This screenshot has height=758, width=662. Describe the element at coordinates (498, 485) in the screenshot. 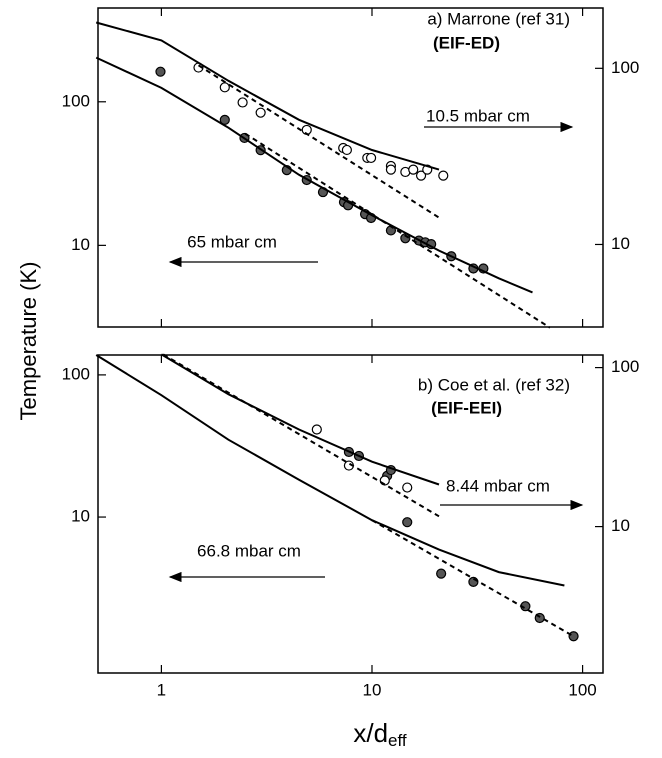

I see `annotation: 8.44 mbar cm` at that location.